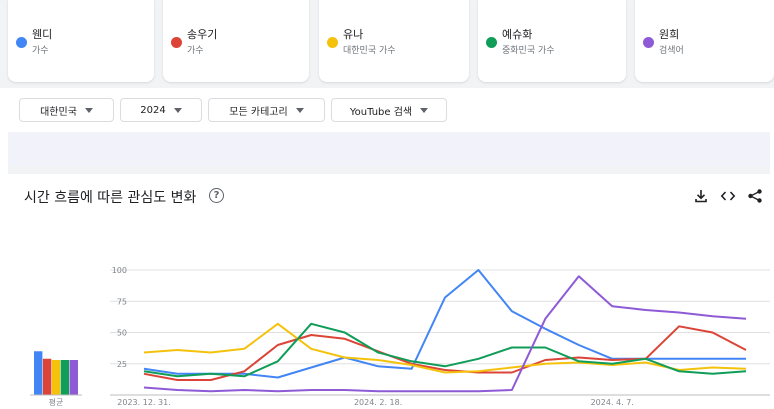 The height and width of the screenshot is (409, 774). I want to click on term-card-songugi: 송우기 가수, so click(236, 41).